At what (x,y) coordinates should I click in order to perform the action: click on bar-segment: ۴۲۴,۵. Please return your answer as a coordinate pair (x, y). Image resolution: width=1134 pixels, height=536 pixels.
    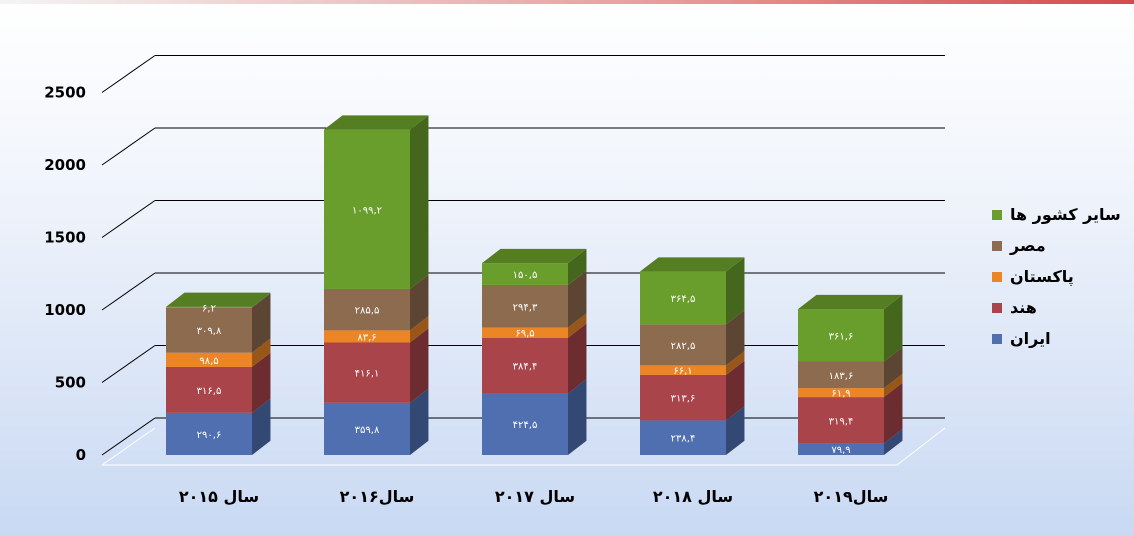
    Looking at the image, I should click on (534, 417).